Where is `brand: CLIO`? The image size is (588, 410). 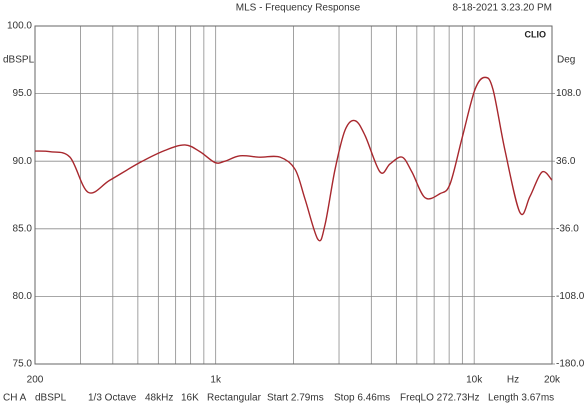
brand: CLIO is located at coordinates (536, 34).